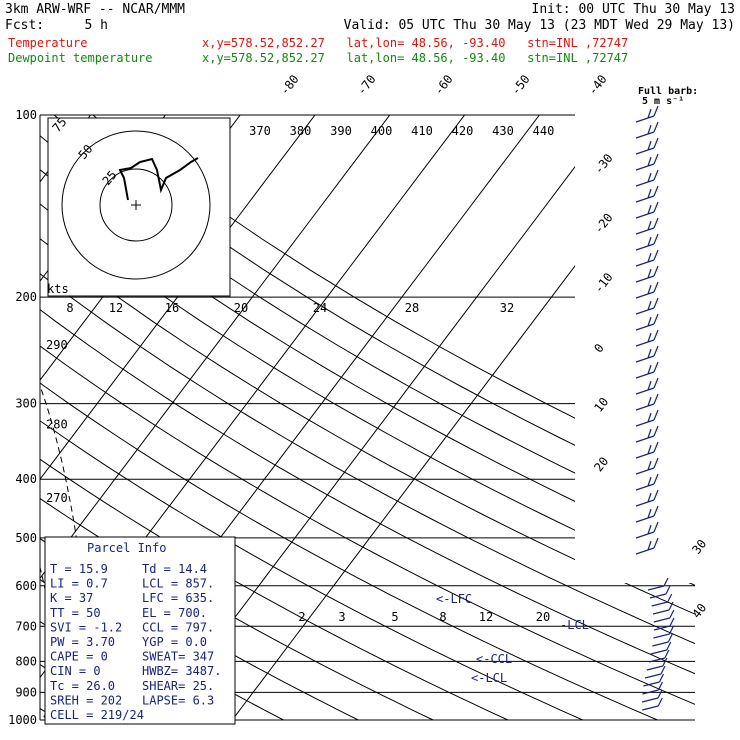 The image size is (740, 740). What do you see at coordinates (442, 617) in the screenshot?
I see `mixing-ratio-label: 8` at bounding box center [442, 617].